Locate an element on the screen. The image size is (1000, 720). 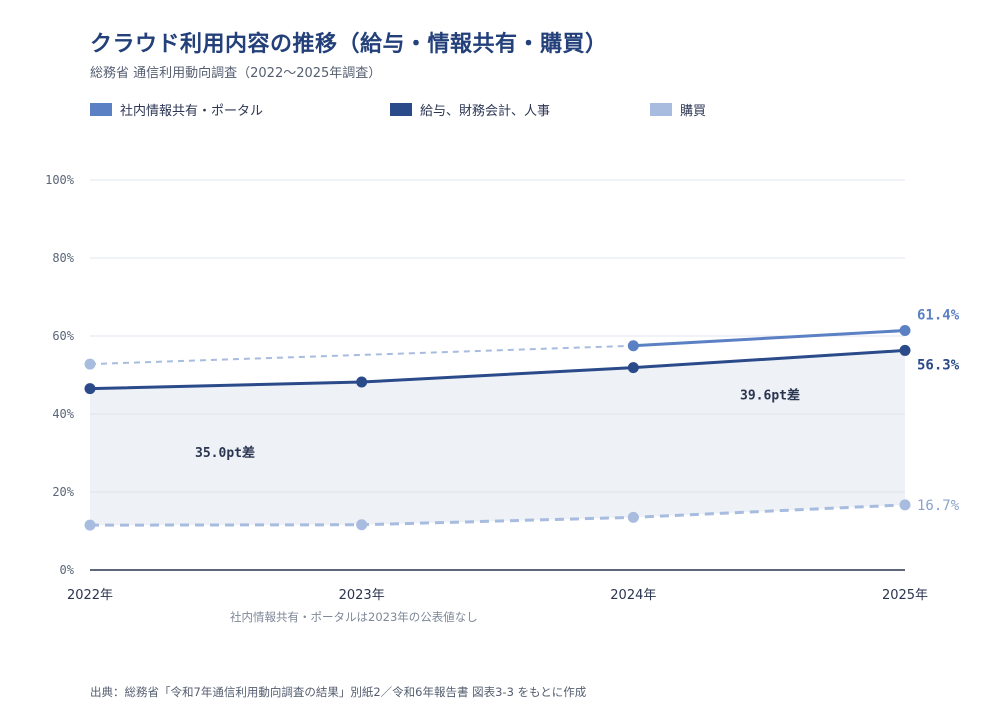
legend: 社内情報共有・ポータル 給与、財務会計、人事 購買 is located at coordinates (520, 111).